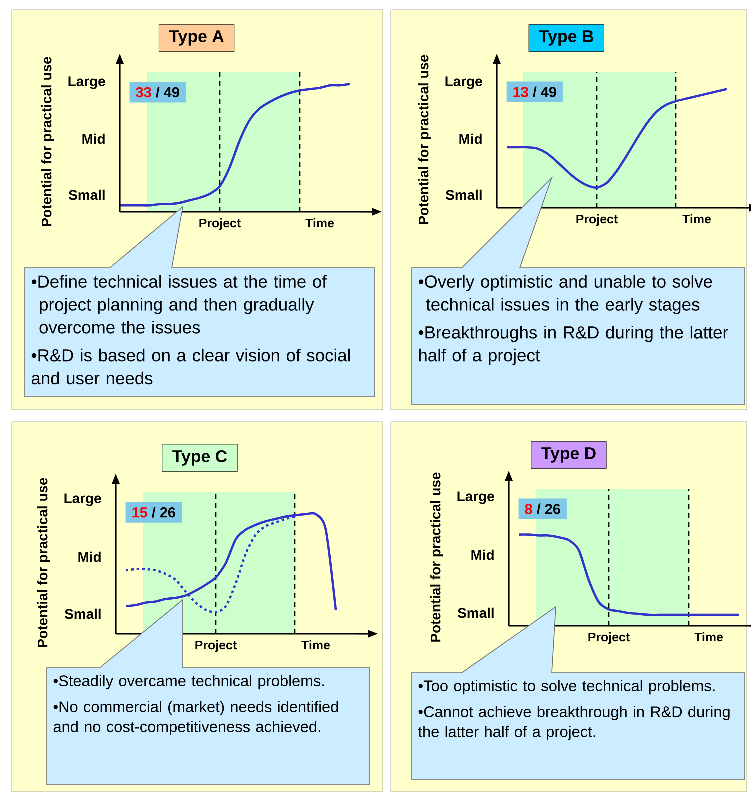 Image resolution: width=751 pixels, height=798 pixels. Describe the element at coordinates (566, 687) in the screenshot. I see `text: •Too optimistic to solve technical problems.` at that location.